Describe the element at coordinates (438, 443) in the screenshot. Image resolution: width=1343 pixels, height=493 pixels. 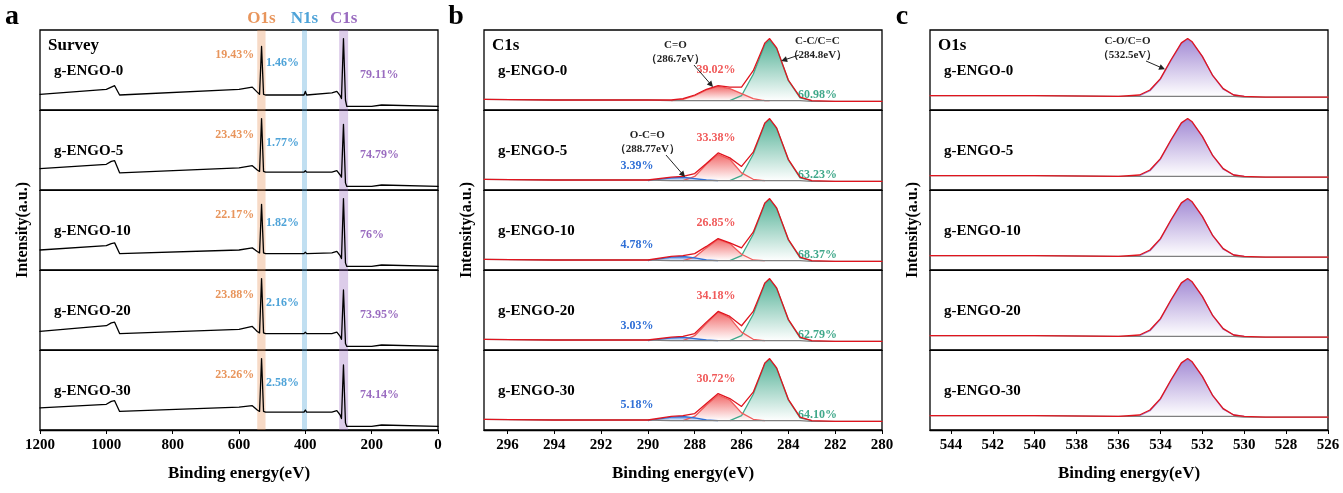
I see `x-tick-label: 0` at that location.